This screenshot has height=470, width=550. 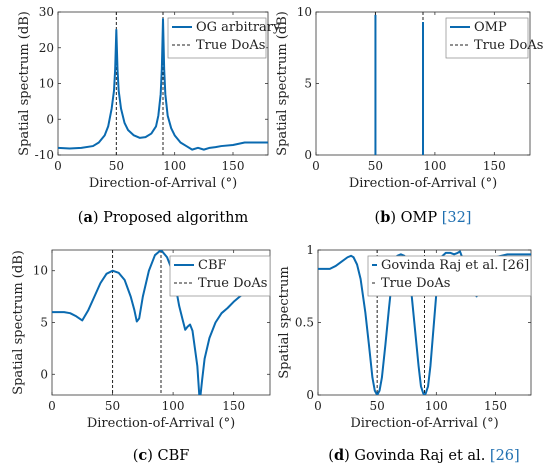 I want to click on legend: CBF True DoAs, so click(x=220, y=276).